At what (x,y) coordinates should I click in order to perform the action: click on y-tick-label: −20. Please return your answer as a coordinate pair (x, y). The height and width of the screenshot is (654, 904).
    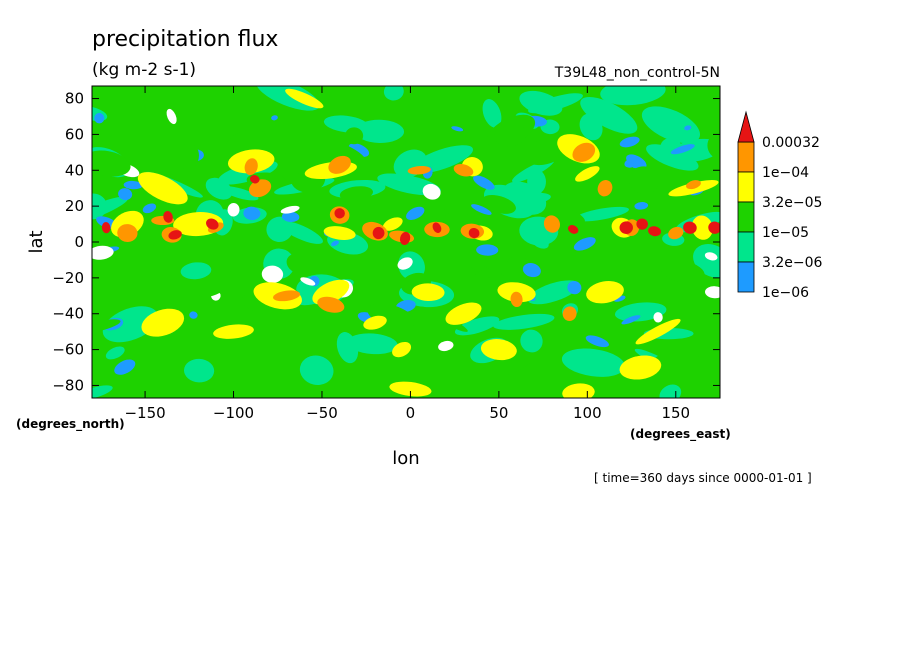
    Looking at the image, I should click on (68, 278).